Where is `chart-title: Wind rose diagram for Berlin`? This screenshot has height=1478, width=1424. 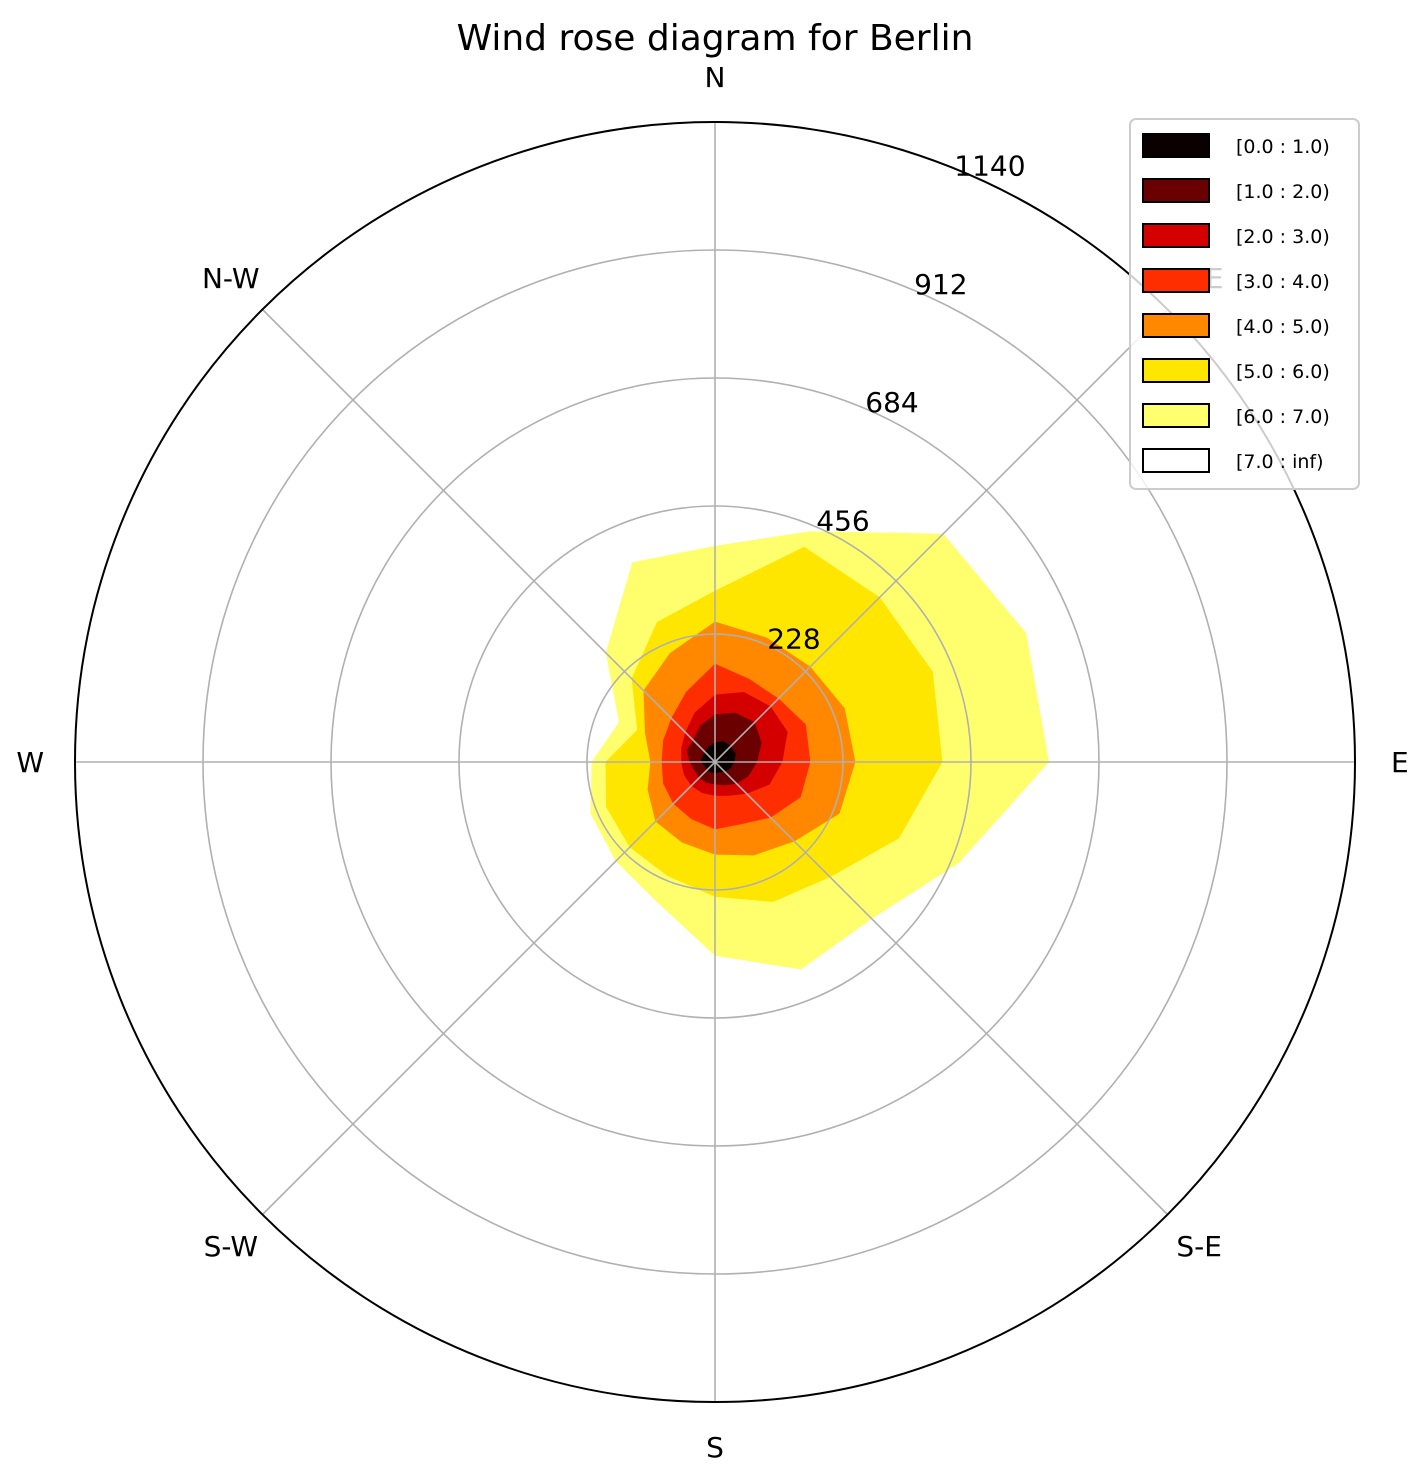
chart-title: Wind rose diagram for Berlin is located at coordinates (715, 38).